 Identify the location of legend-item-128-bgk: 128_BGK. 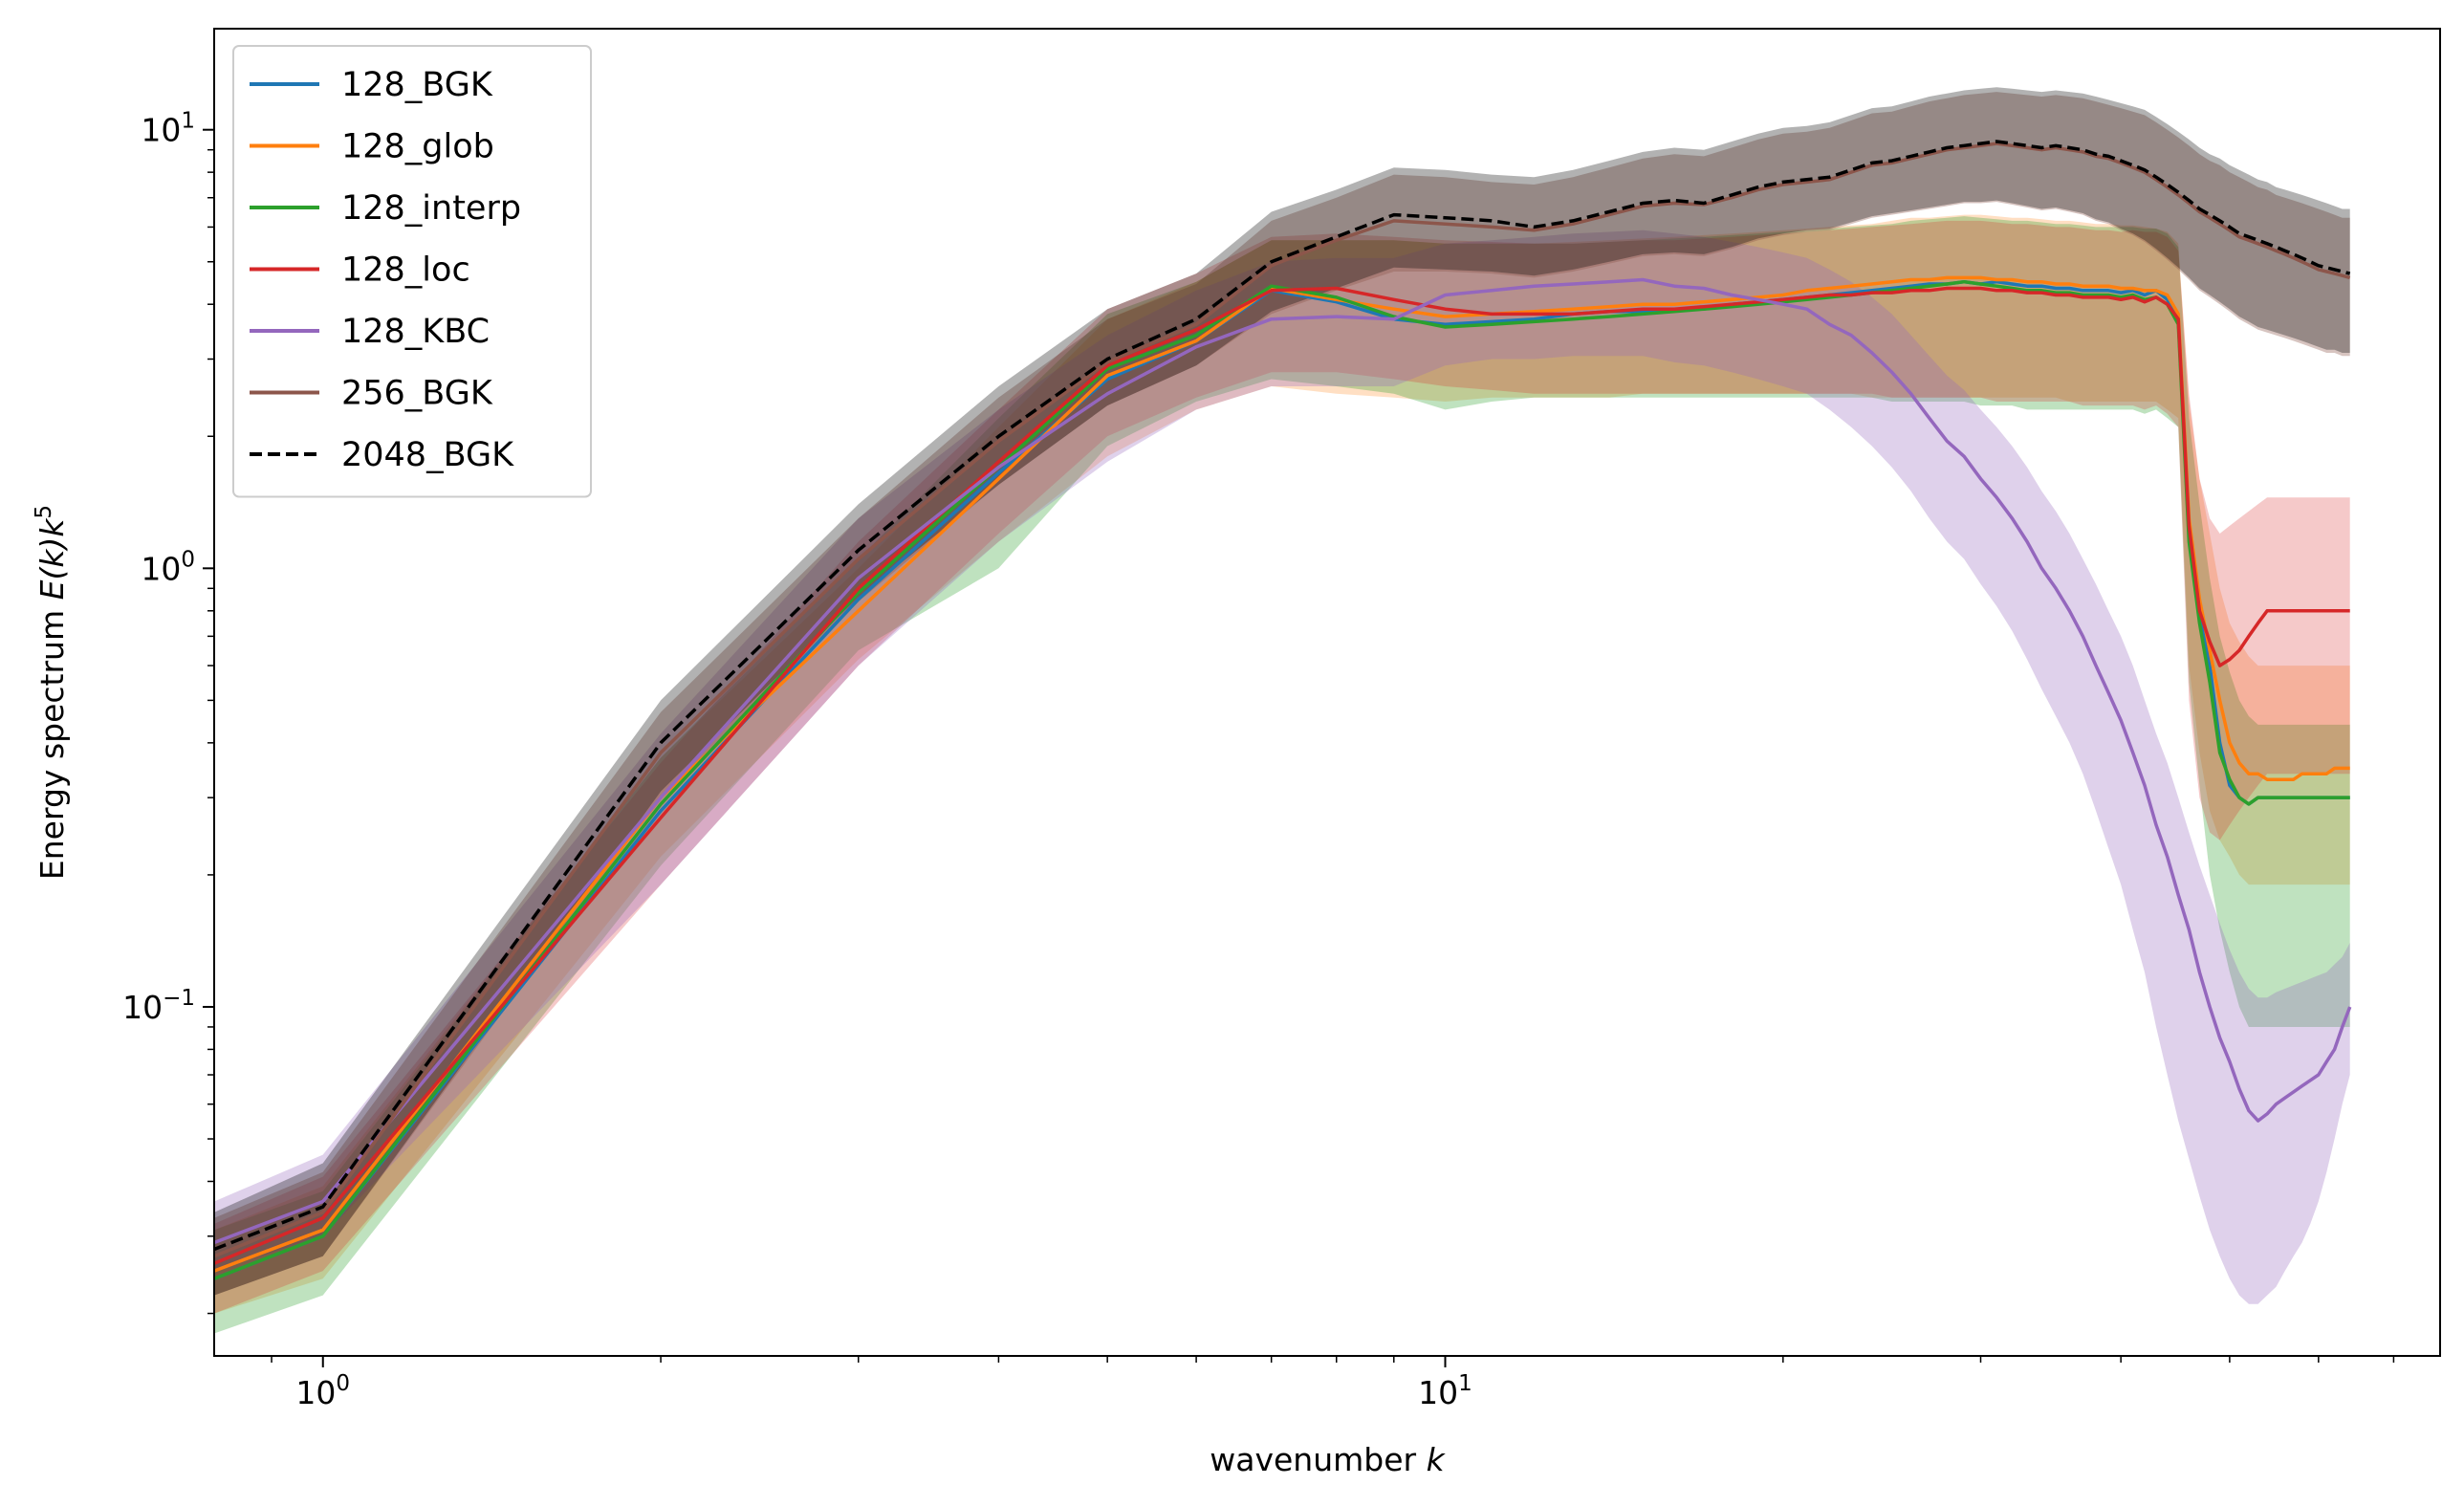
(371, 85).